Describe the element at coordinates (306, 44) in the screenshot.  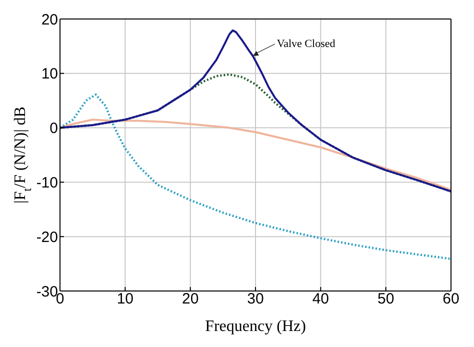
I see `annotation: Valve Closed` at that location.